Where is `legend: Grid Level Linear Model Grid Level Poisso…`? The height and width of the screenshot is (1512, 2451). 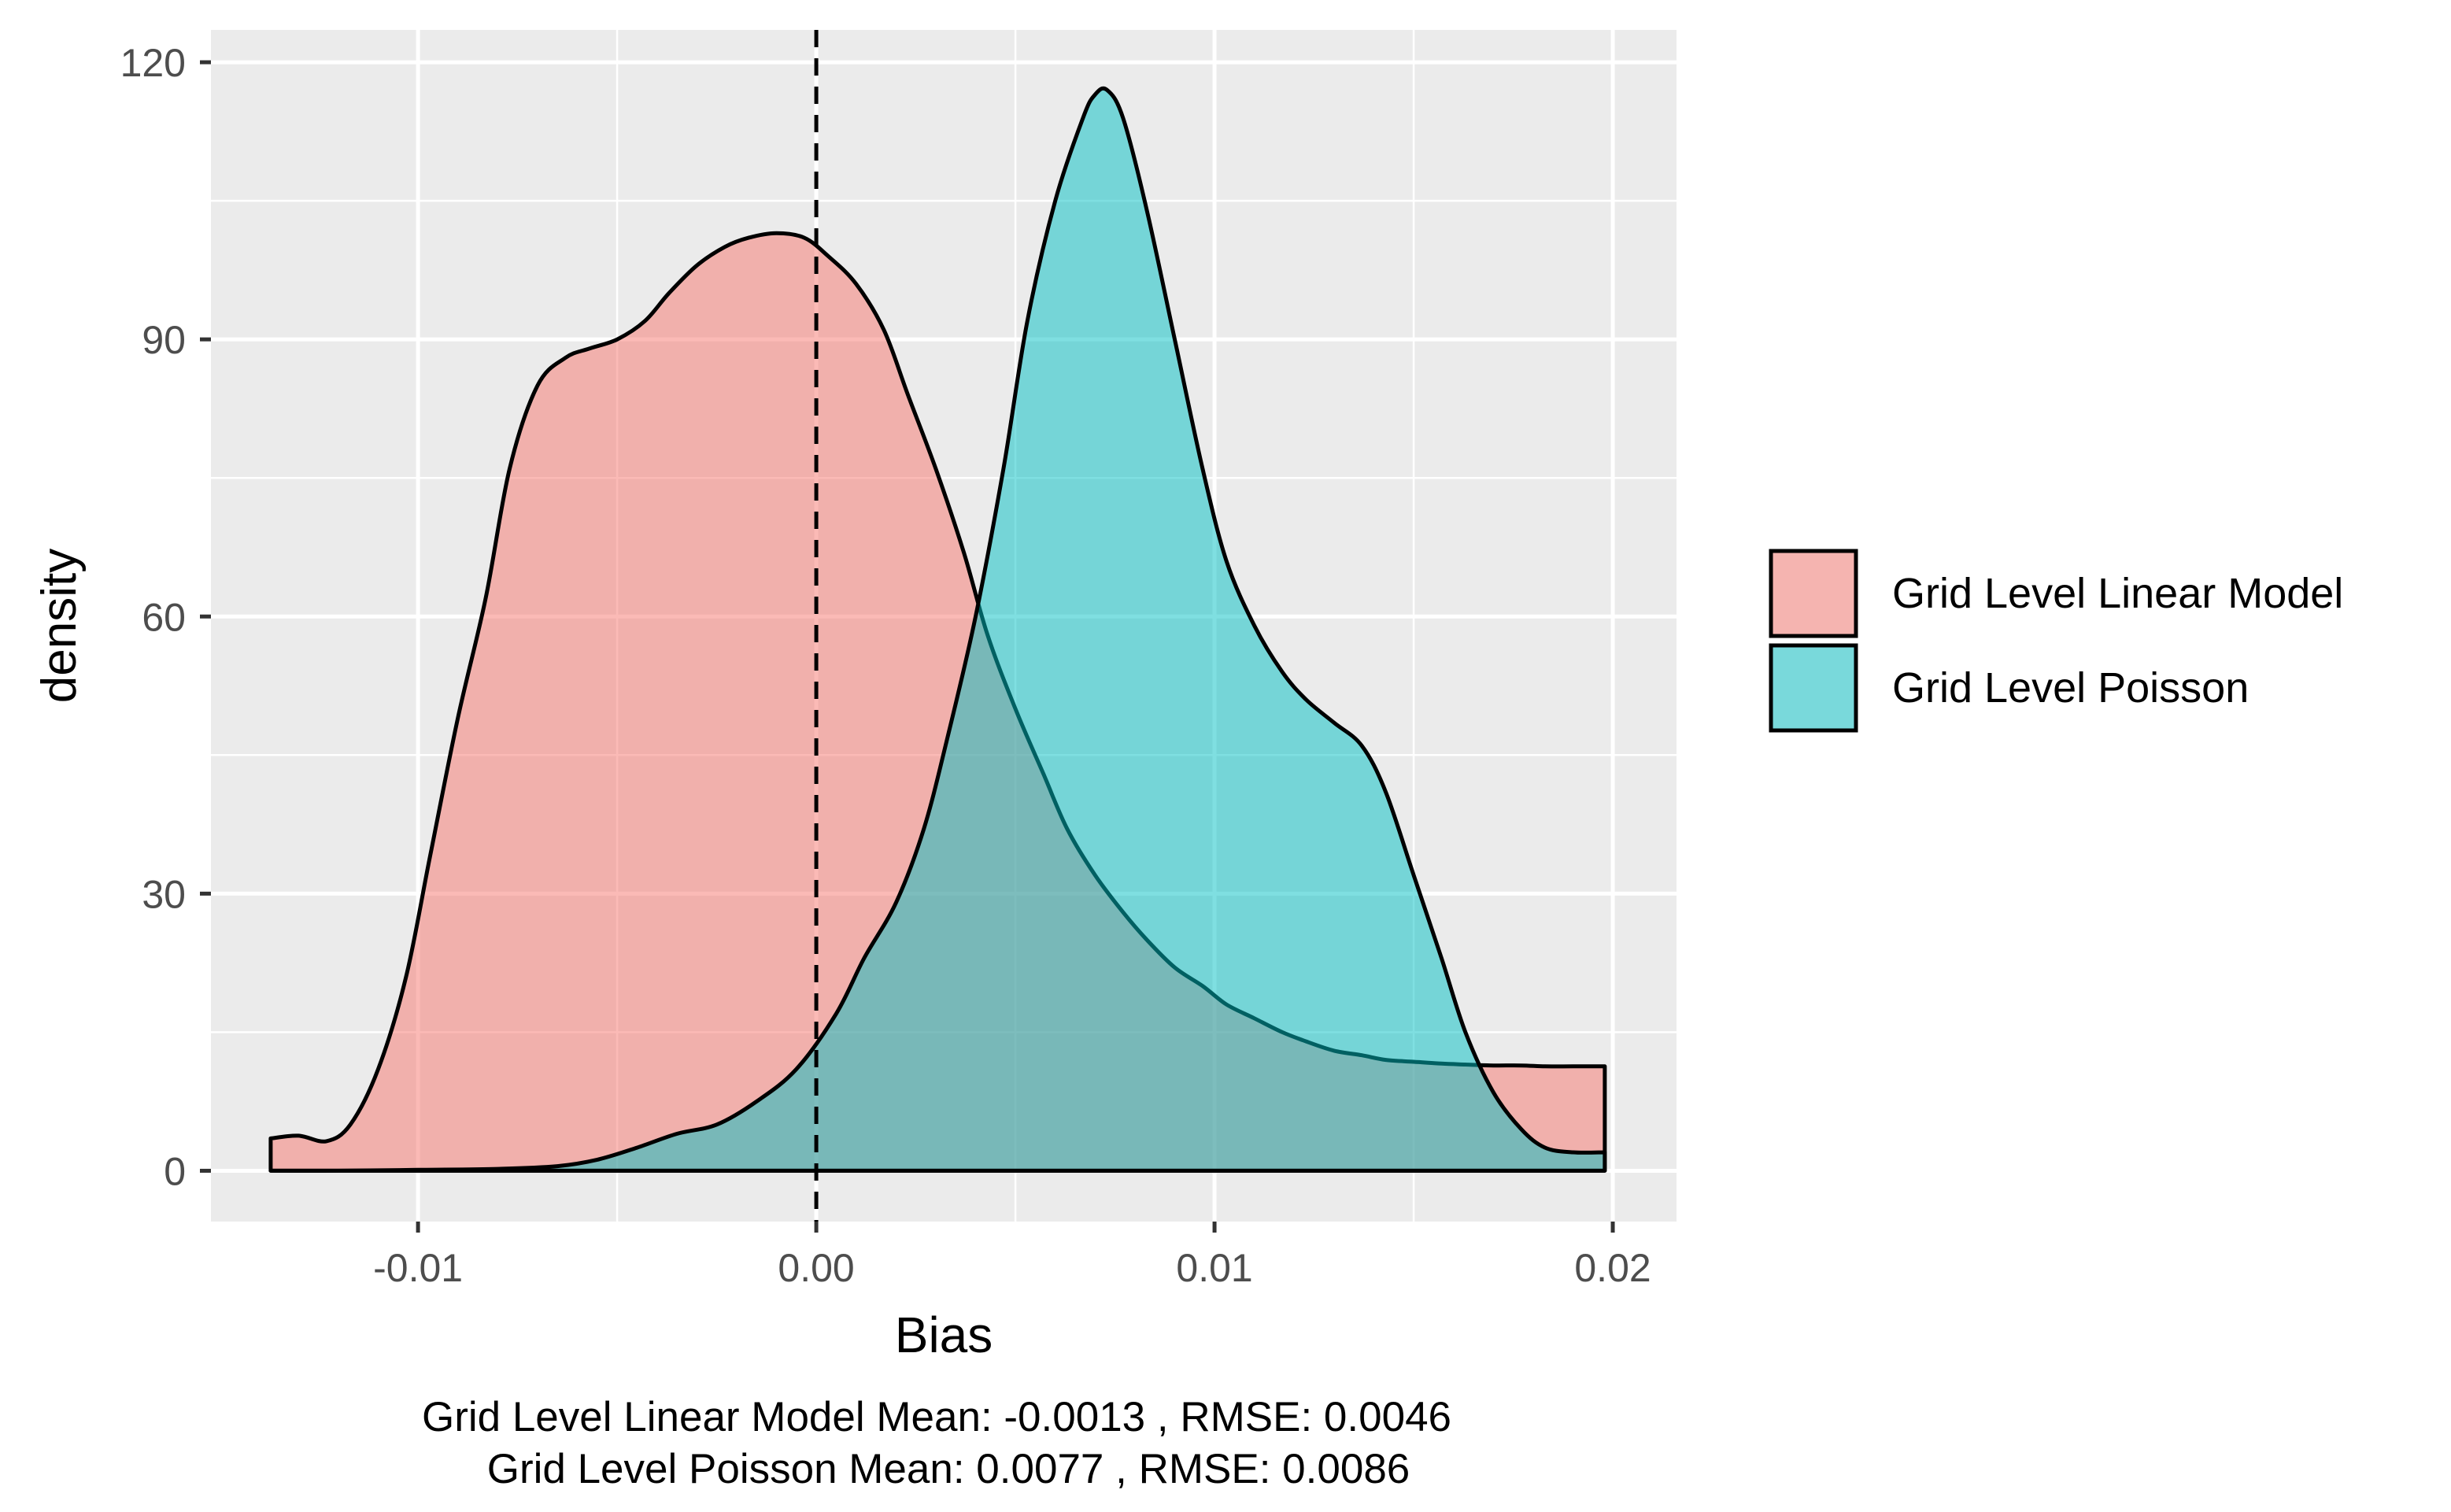
legend: Grid Level Linear Model Grid Level Poisso… is located at coordinates (2056, 641).